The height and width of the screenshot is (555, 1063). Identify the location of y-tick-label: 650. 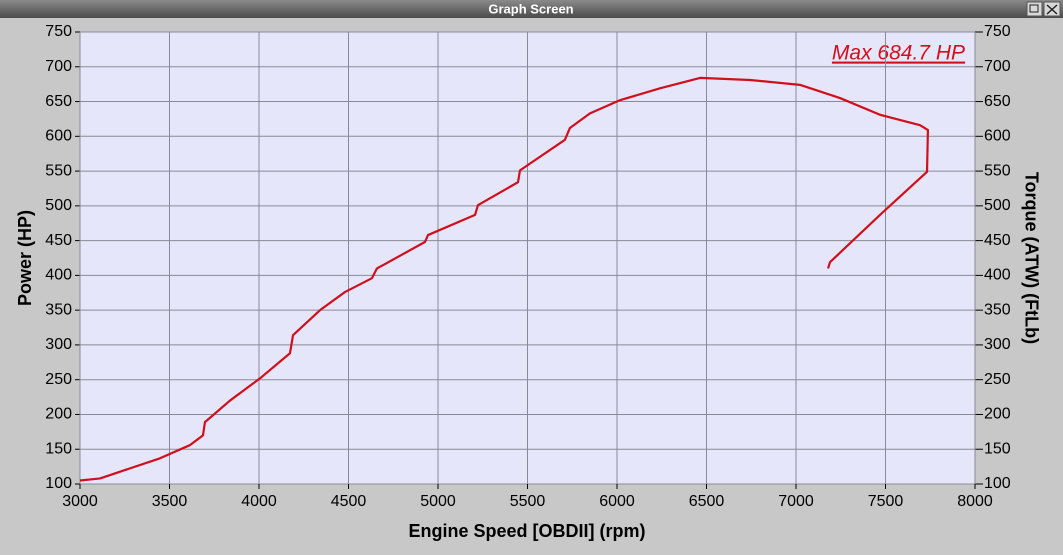
(58, 101).